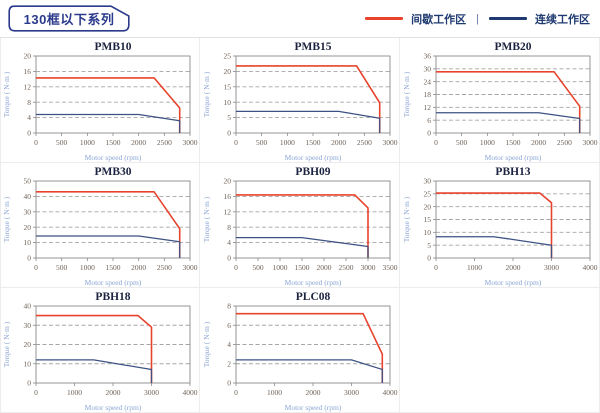  Describe the element at coordinates (512, 47) in the screenshot. I see `svg-text: PMB20` at that location.